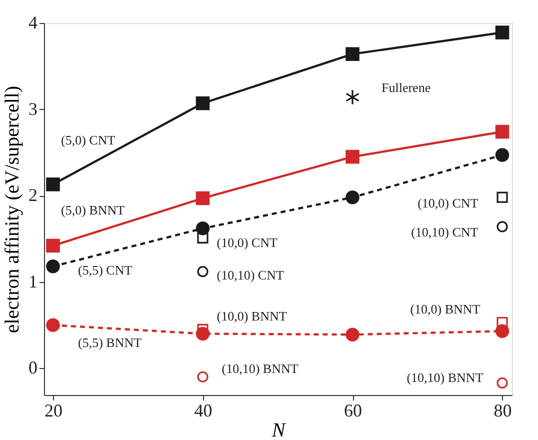 The height and width of the screenshot is (440, 538). Describe the element at coordinates (503, 410) in the screenshot. I see `x-tick-label: 80` at that location.